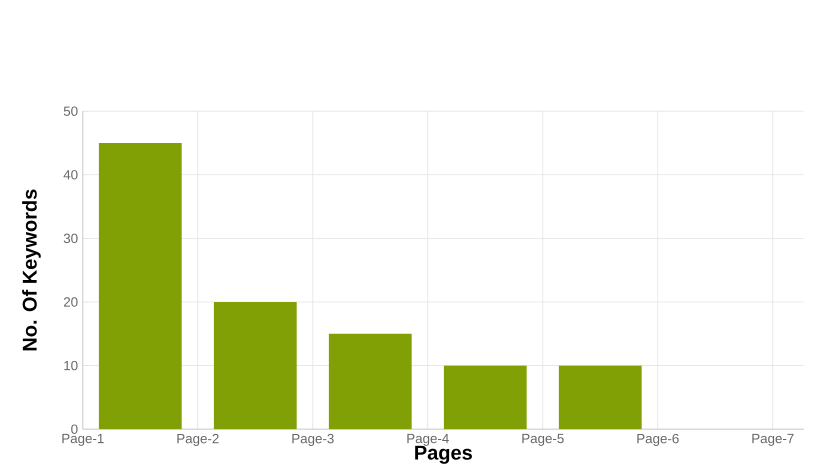 Image resolution: width=820 pixels, height=464 pixels. I want to click on x-axis-title: Pages, so click(443, 455).